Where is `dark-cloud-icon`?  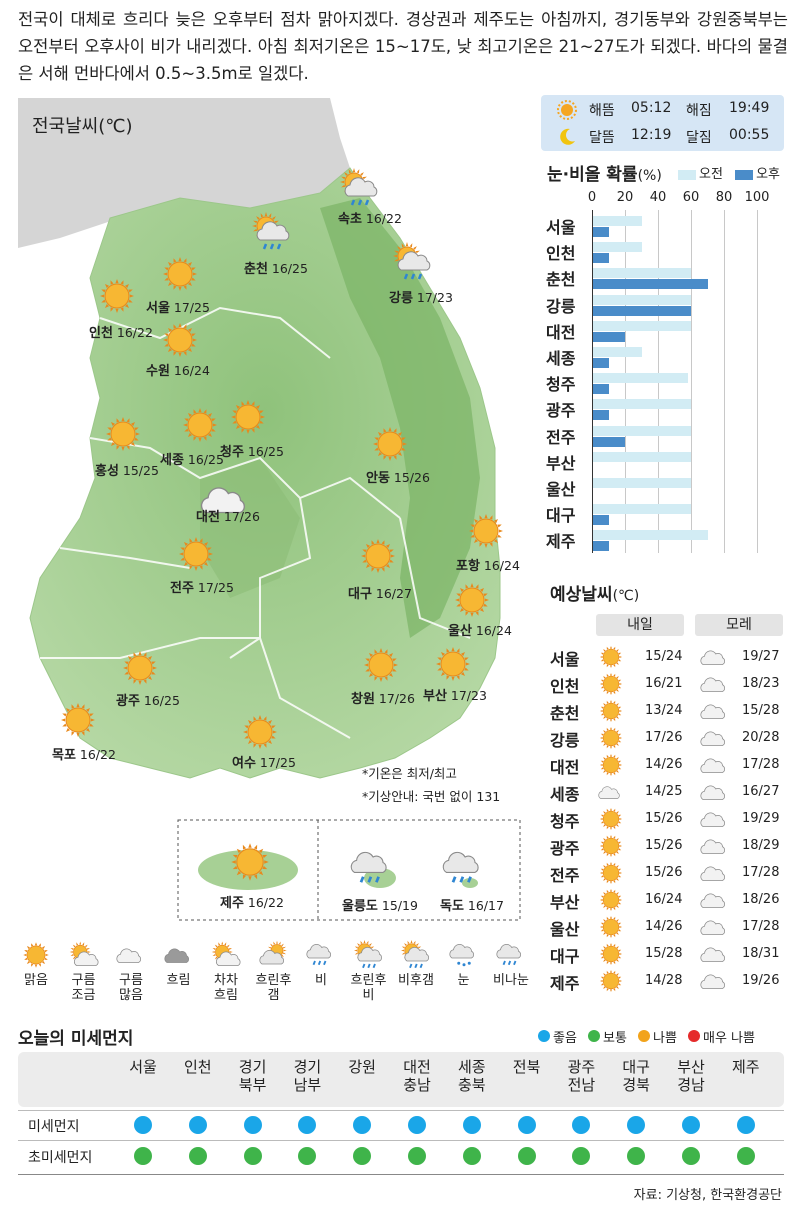 dark-cloud-icon is located at coordinates (176, 955).